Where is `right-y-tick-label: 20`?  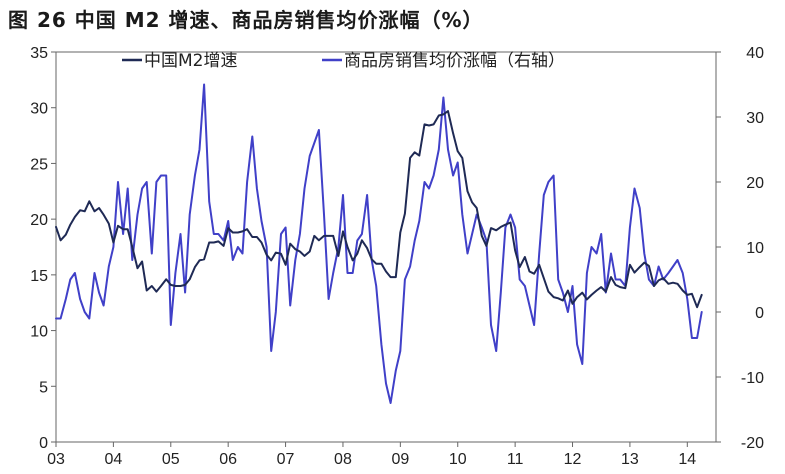 right-y-tick-label: 20 is located at coordinates (755, 183).